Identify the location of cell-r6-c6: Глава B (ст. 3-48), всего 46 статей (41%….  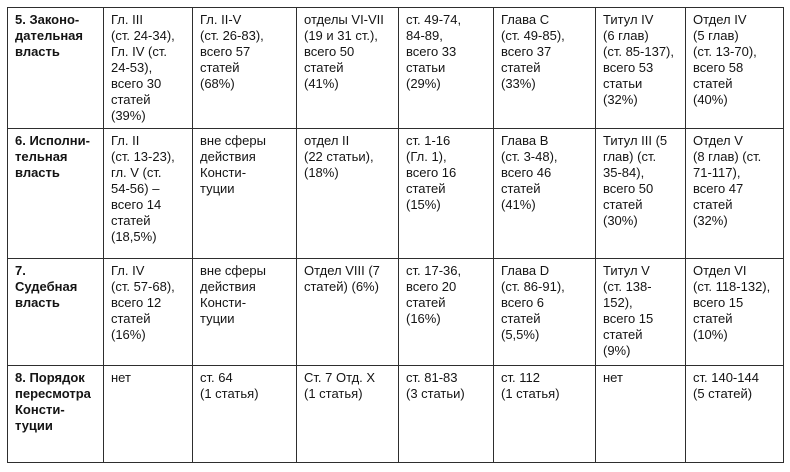
(544, 193).